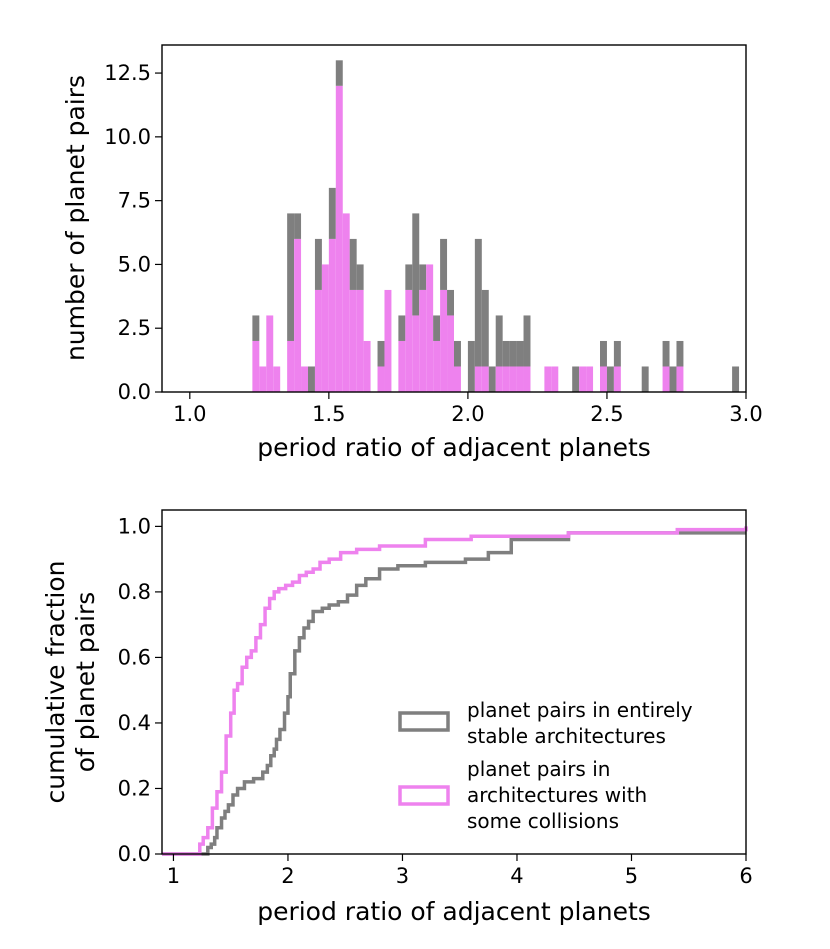  I want to click on cumulative-x-tick-label: 5, so click(631, 876).